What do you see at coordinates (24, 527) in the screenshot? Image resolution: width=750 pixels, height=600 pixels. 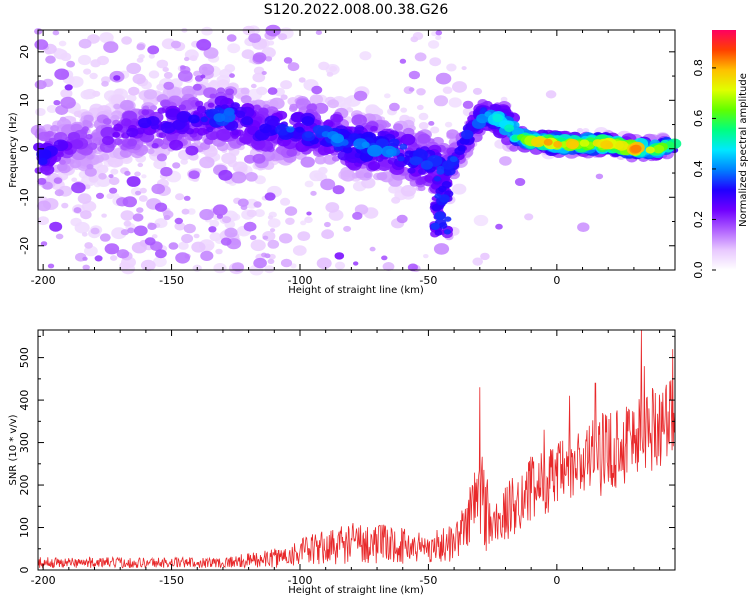 I see `snr-y-tick-label: 100` at bounding box center [24, 527].